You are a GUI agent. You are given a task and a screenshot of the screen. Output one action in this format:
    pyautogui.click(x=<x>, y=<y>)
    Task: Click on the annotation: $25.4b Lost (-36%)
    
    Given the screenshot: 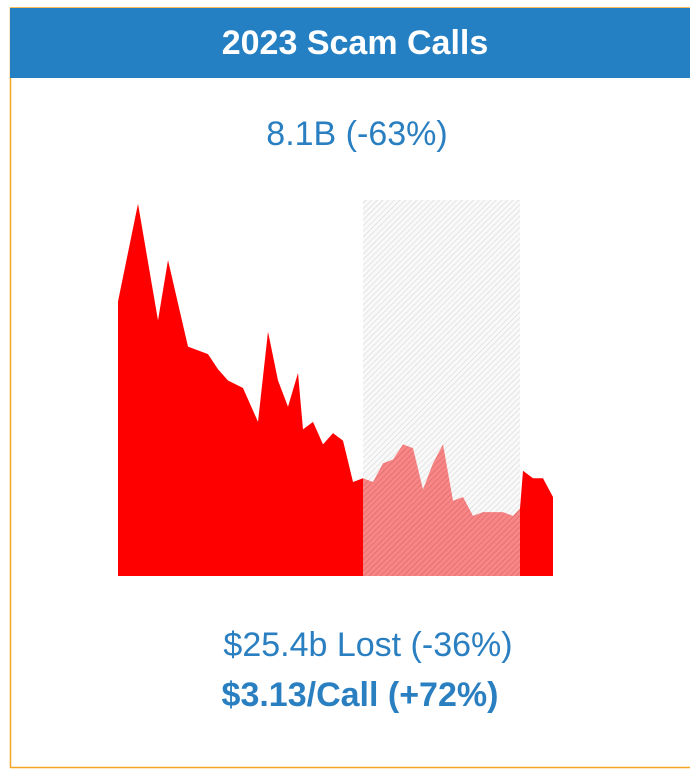 What is the action you would take?
    pyautogui.click(x=367, y=645)
    